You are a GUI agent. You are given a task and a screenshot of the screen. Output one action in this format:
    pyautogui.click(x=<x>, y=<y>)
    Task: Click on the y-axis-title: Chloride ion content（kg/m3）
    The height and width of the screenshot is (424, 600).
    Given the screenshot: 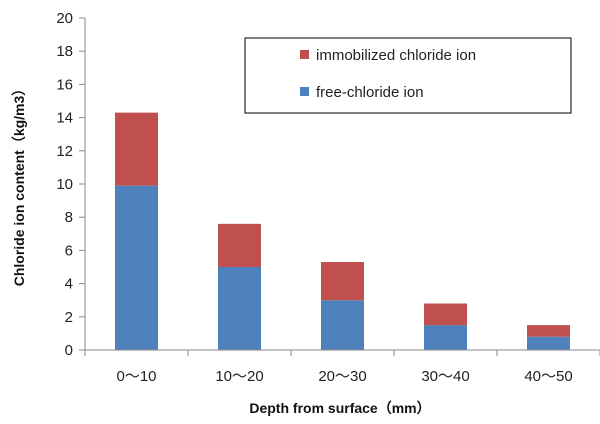 What is the action you would take?
    pyautogui.click(x=19, y=184)
    